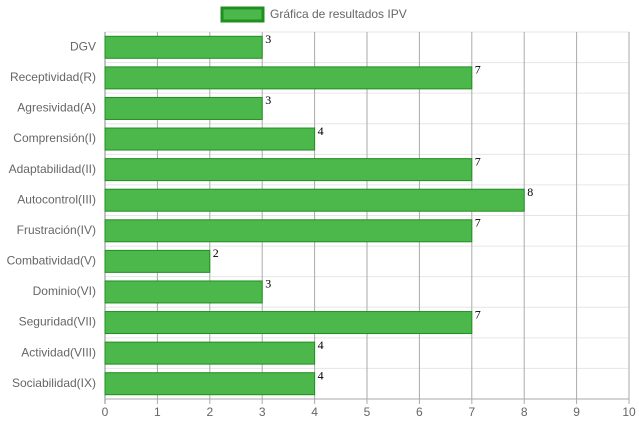 The height and width of the screenshot is (427, 639). I want to click on y-tick-label: Combatividad(V), so click(51, 261).